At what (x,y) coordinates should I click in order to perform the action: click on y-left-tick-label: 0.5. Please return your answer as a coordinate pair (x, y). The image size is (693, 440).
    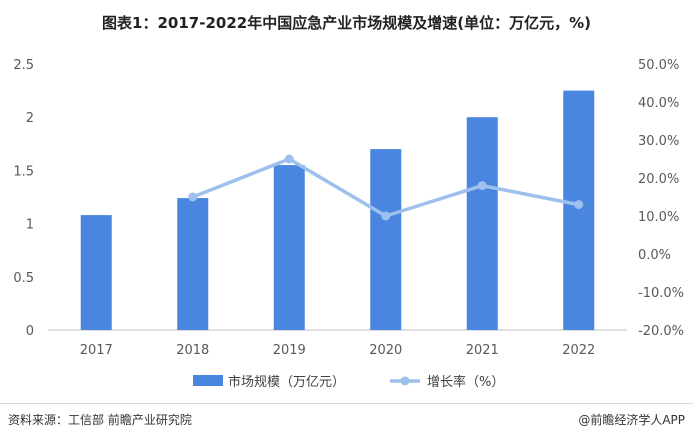
    Looking at the image, I should click on (23, 278).